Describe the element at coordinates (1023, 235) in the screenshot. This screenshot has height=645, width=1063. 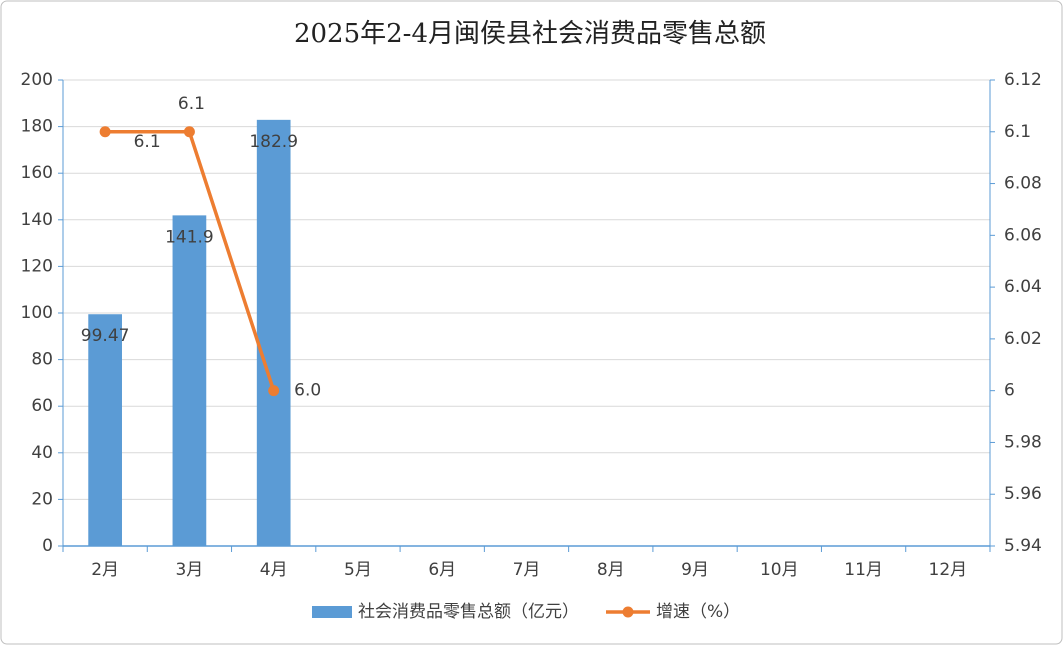
I see `y2-tick-label: 6.06` at that location.